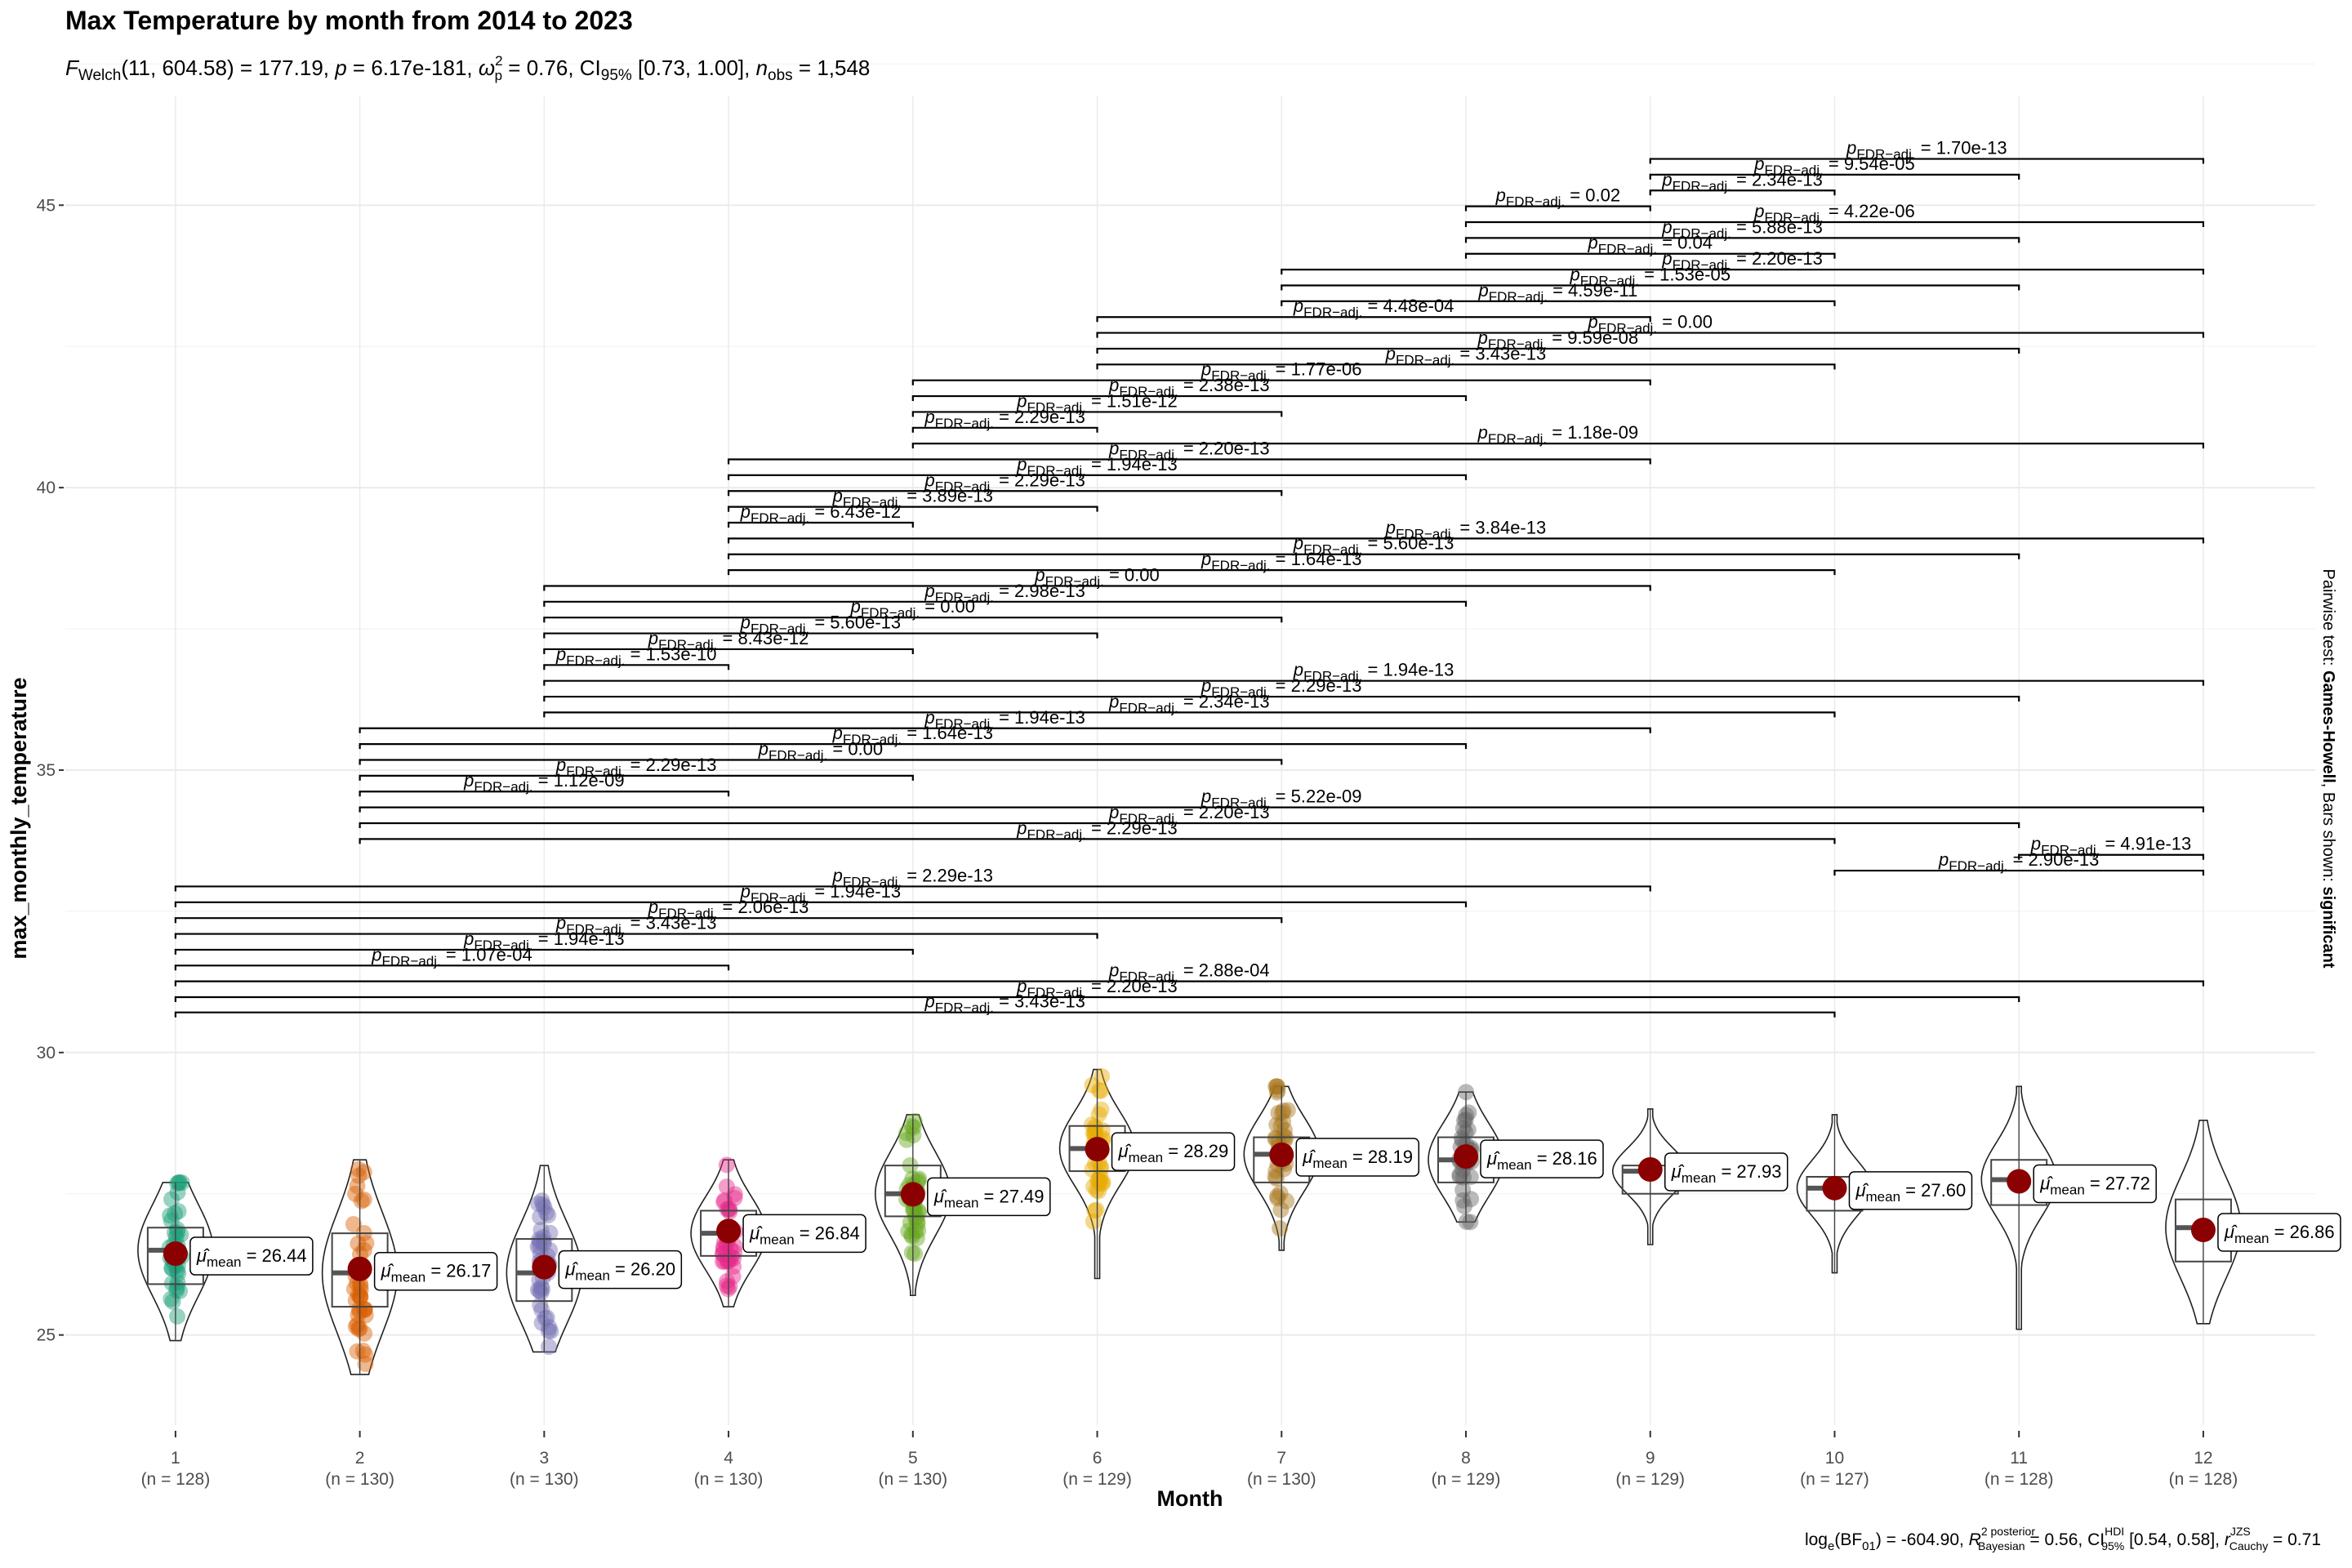 The height and width of the screenshot is (1568, 2352). What do you see at coordinates (1373, 546) in the screenshot?
I see `pairwise-bracket: pFDR−adj. = 5.60e-13` at bounding box center [1373, 546].